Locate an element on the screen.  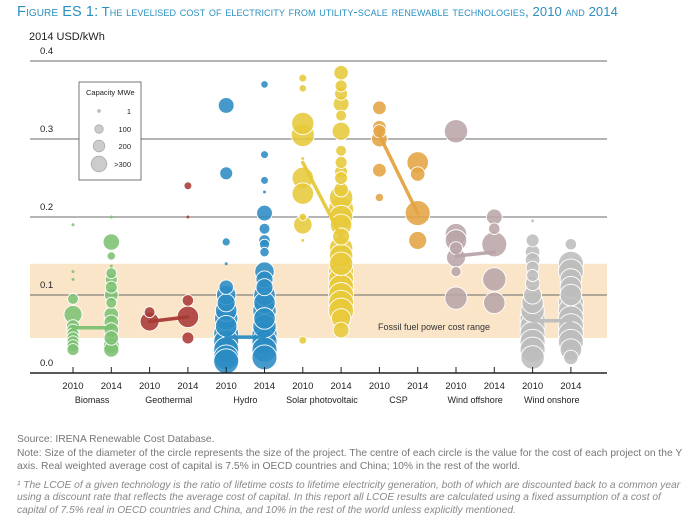
technology-label: Wind offshore is located at coordinates (474, 400).